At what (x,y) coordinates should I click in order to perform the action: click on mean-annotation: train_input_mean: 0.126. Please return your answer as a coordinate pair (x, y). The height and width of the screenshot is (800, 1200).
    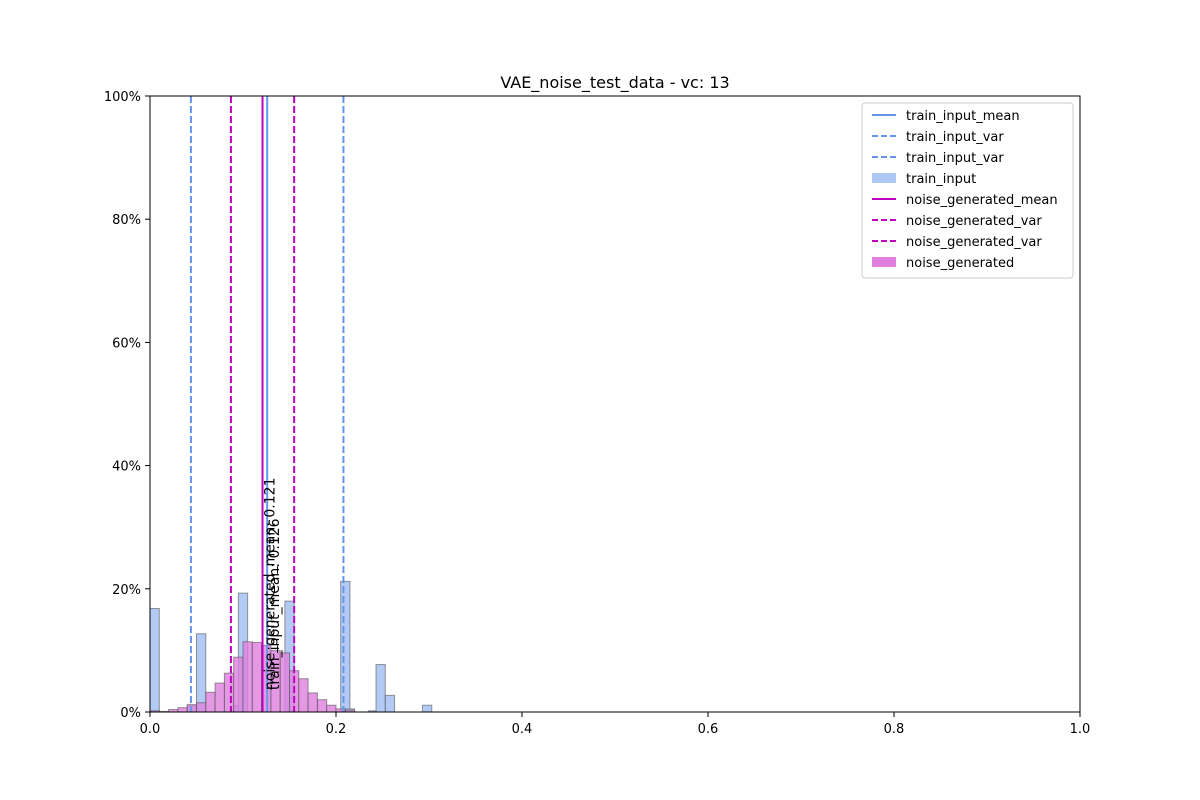
    Looking at the image, I should click on (275, 604).